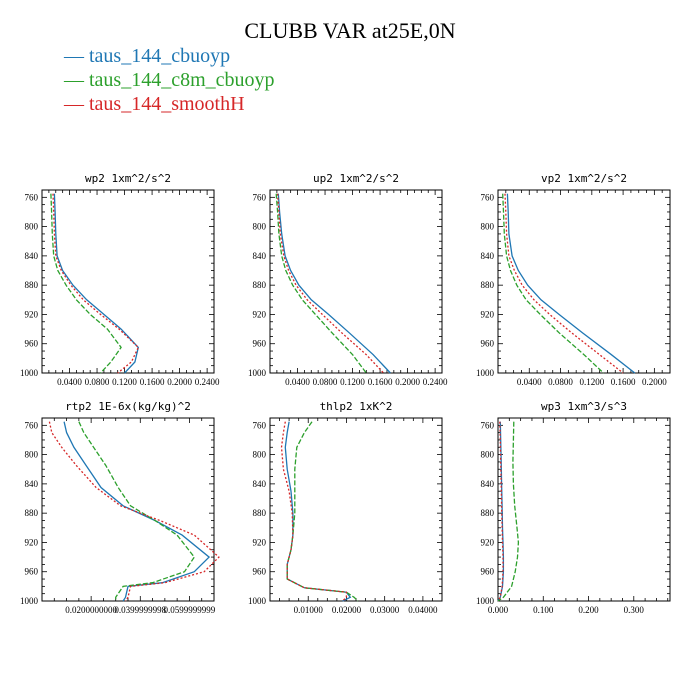  Describe the element at coordinates (128, 406) in the screenshot. I see `panel-title: rtp2 1E-6x(kg/kg)^2` at that location.